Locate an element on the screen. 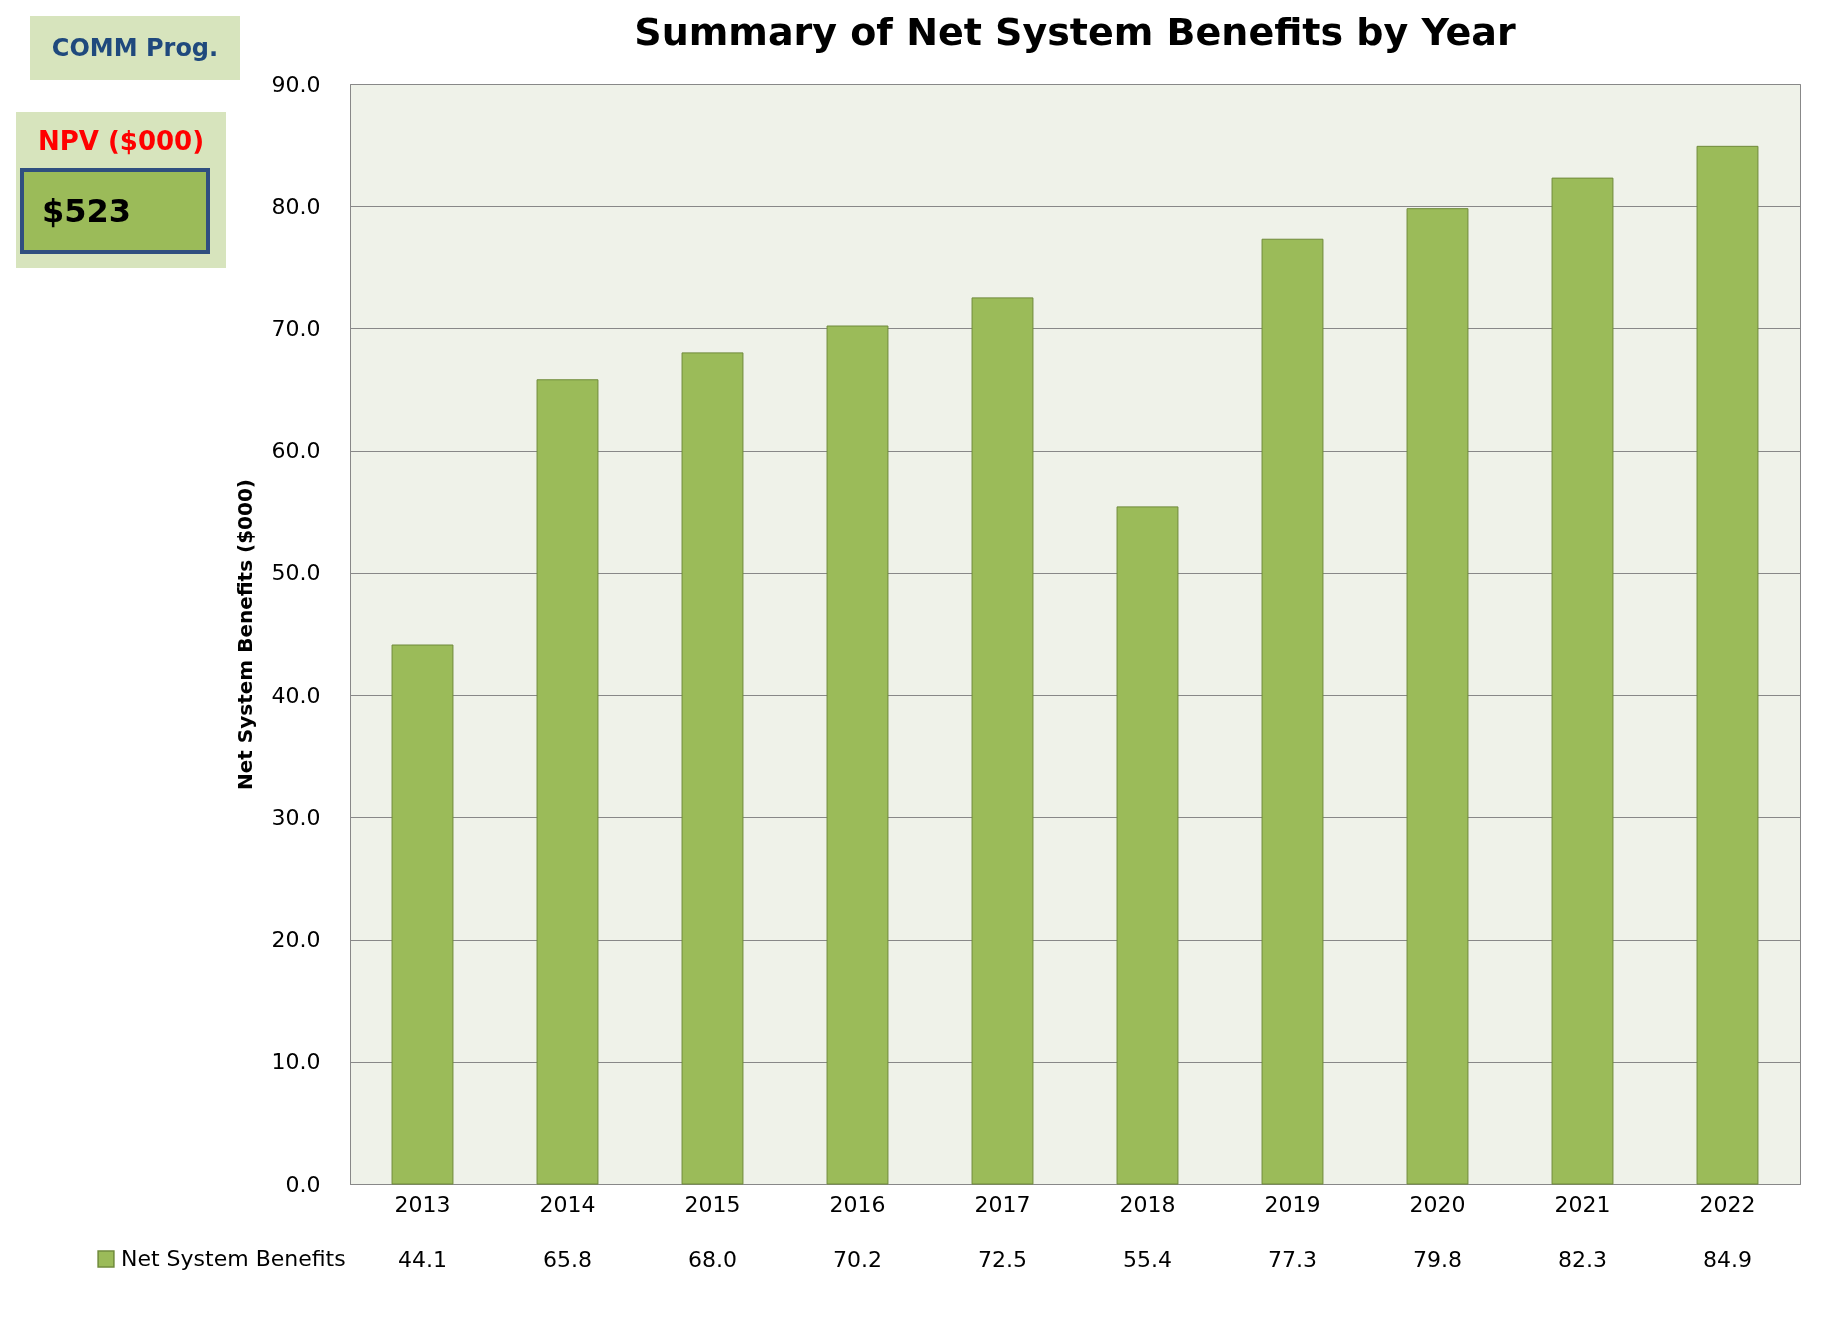  legend-label: Net System Benefits is located at coordinates (233, 1258).